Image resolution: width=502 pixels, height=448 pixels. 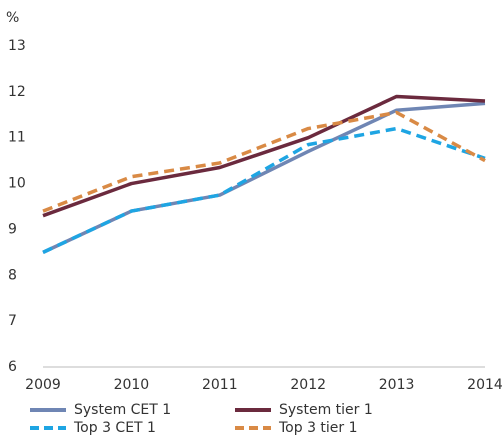 I want to click on y-tick-label: 9, so click(x=12, y=229).